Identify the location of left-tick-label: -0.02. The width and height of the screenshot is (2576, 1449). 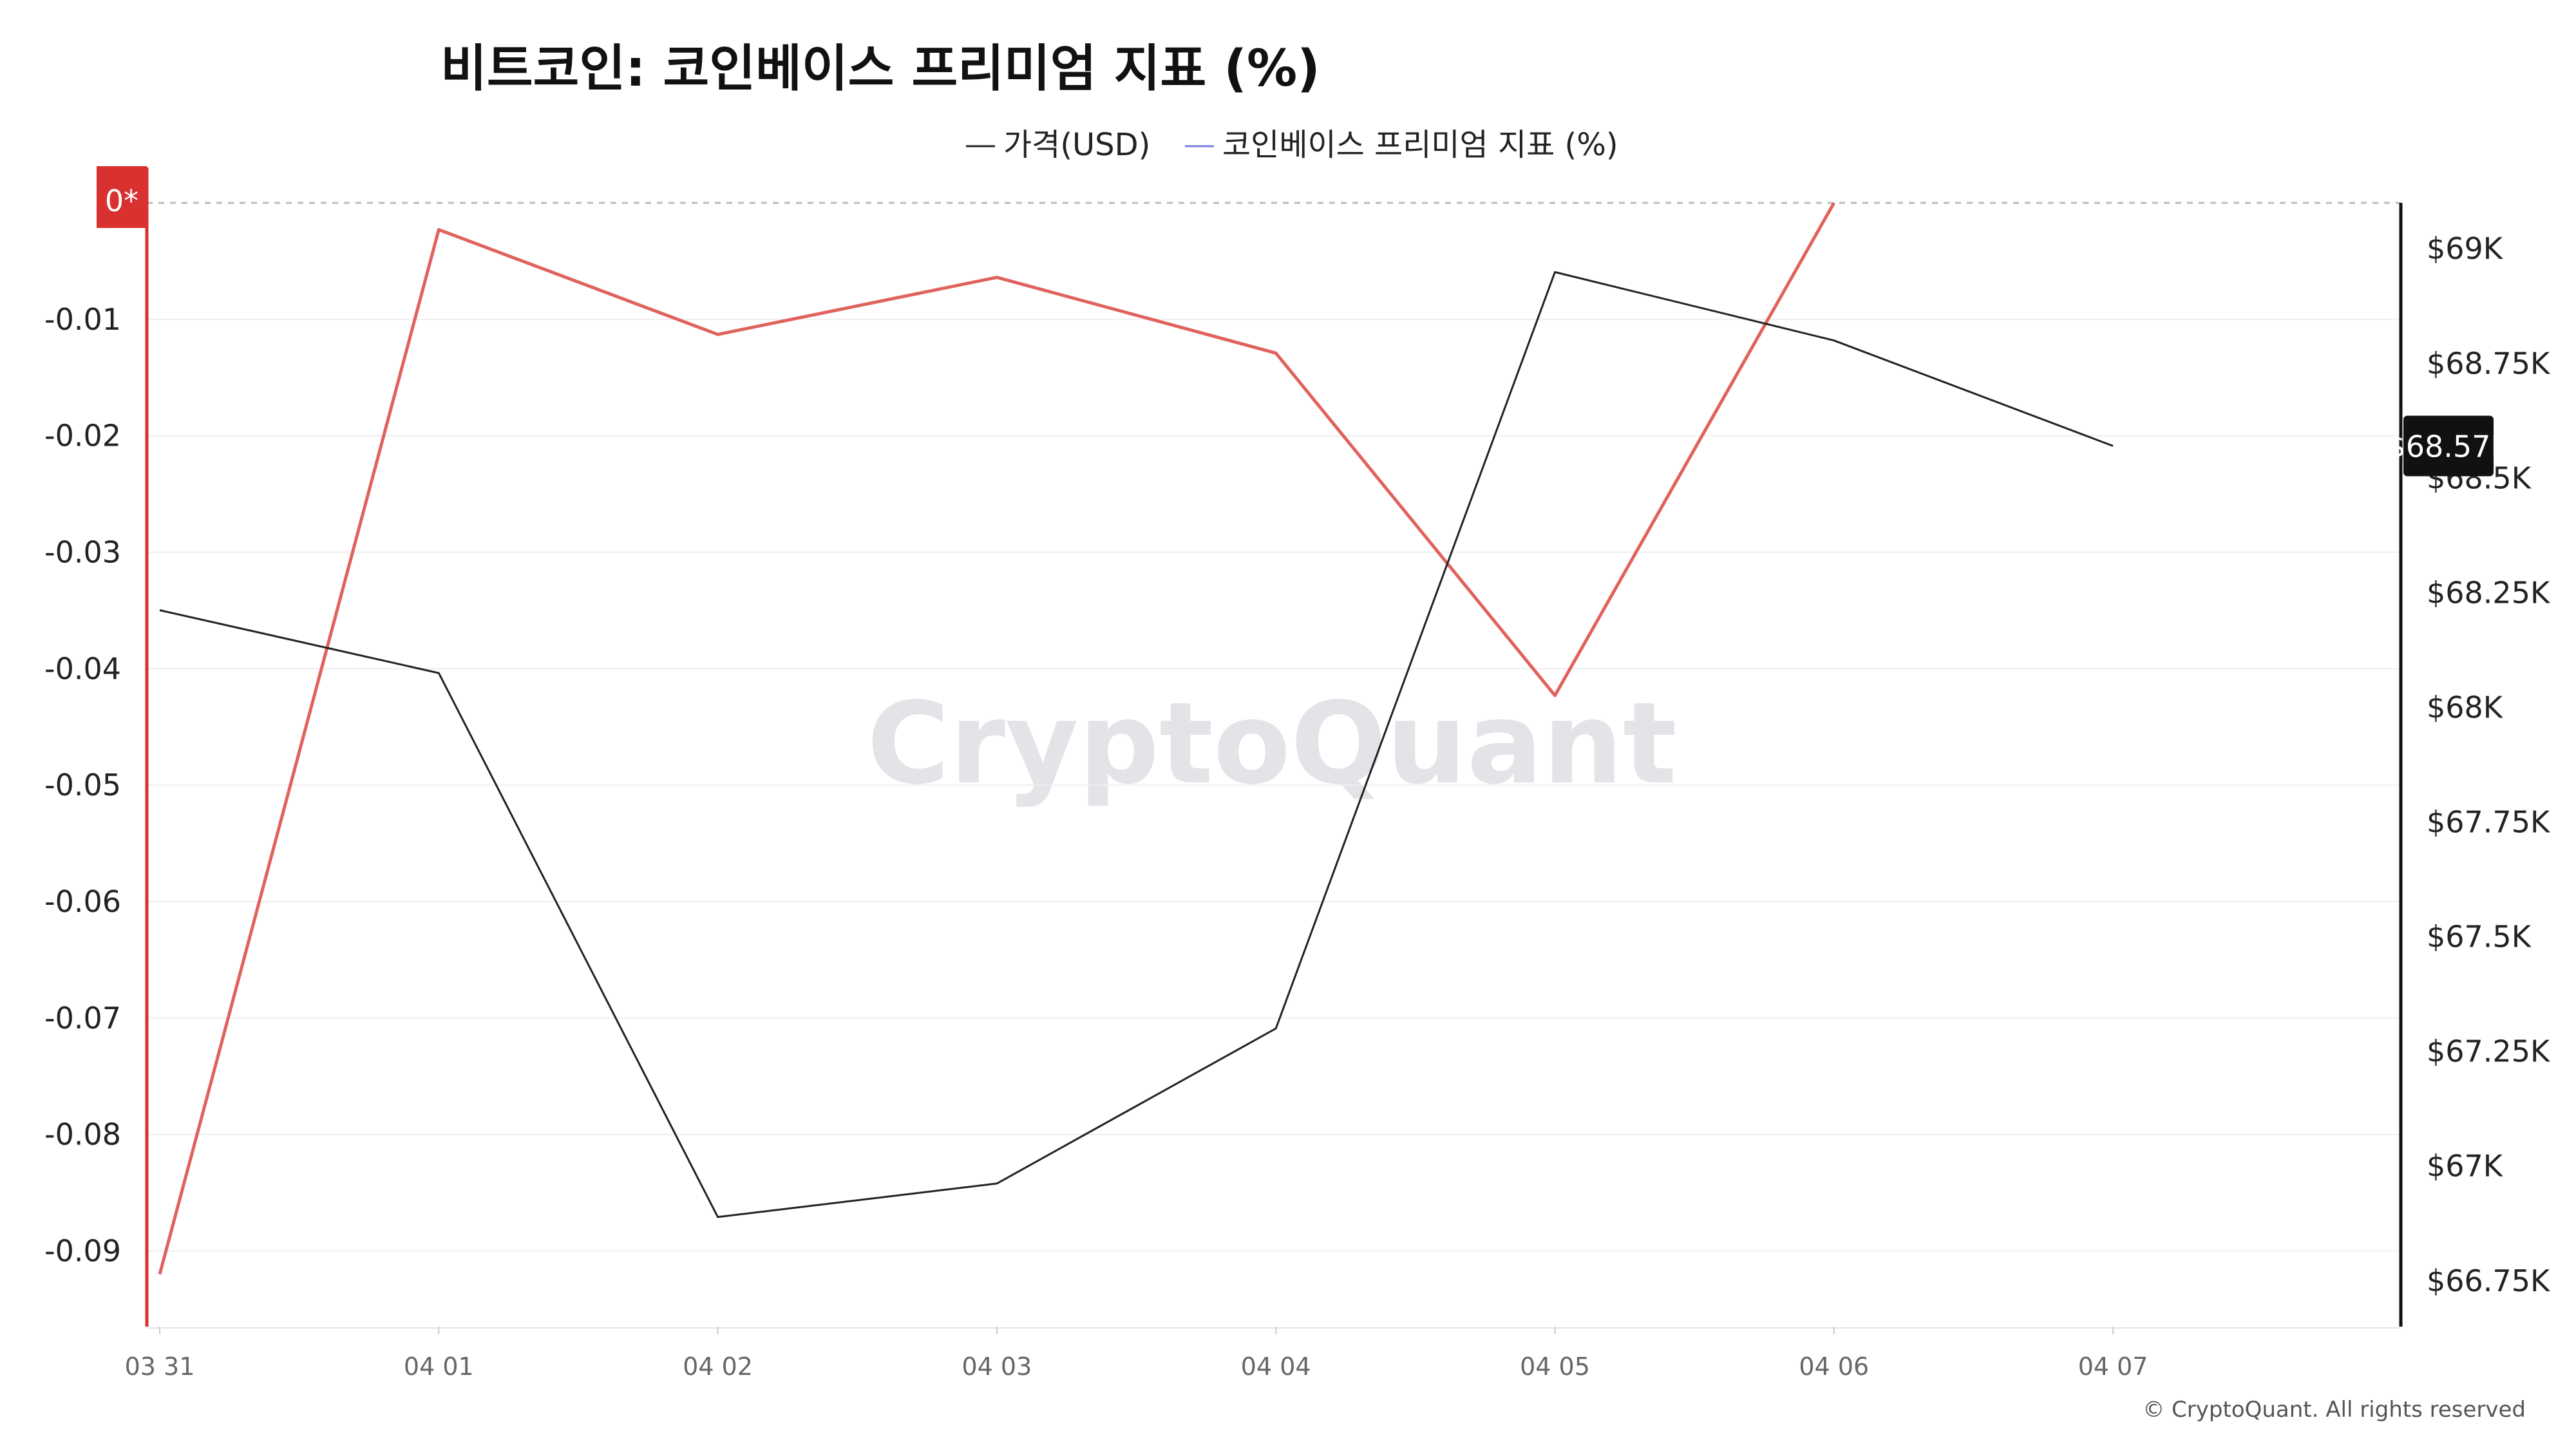
(83, 436).